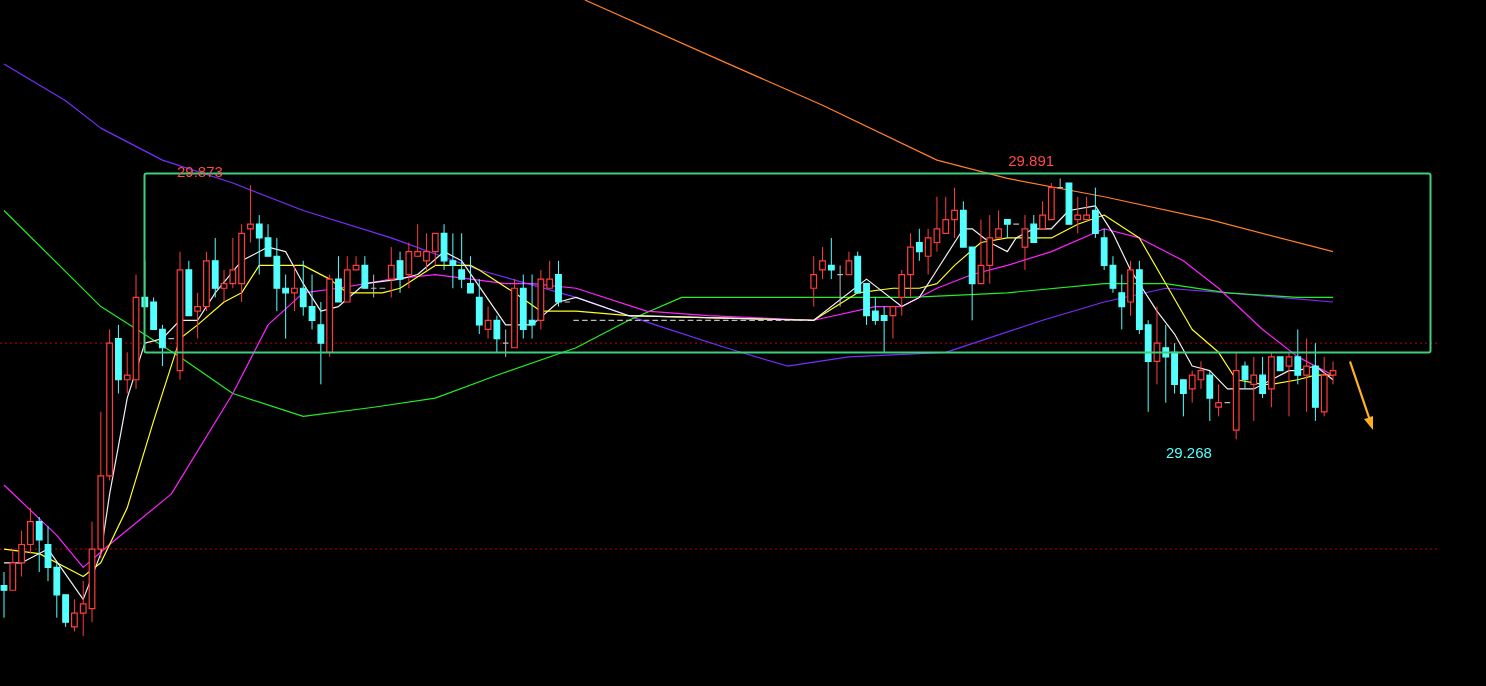 The height and width of the screenshot is (686, 1486). Describe the element at coordinates (1031, 161) in the screenshot. I see `annotation: 29.891` at that location.